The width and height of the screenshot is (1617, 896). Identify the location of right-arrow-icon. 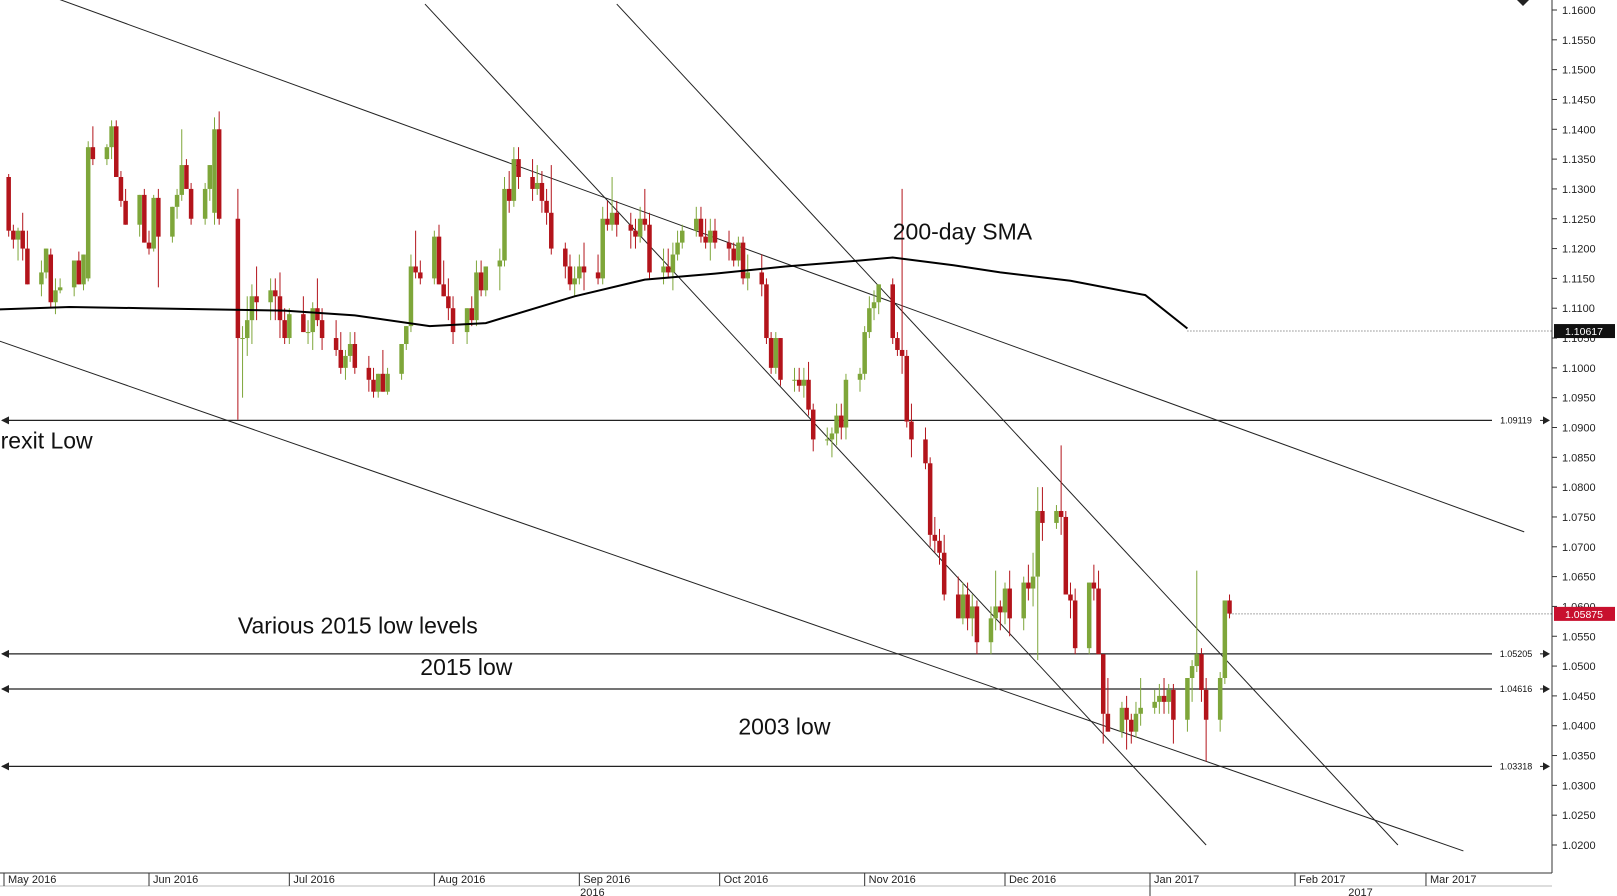
(1546, 688).